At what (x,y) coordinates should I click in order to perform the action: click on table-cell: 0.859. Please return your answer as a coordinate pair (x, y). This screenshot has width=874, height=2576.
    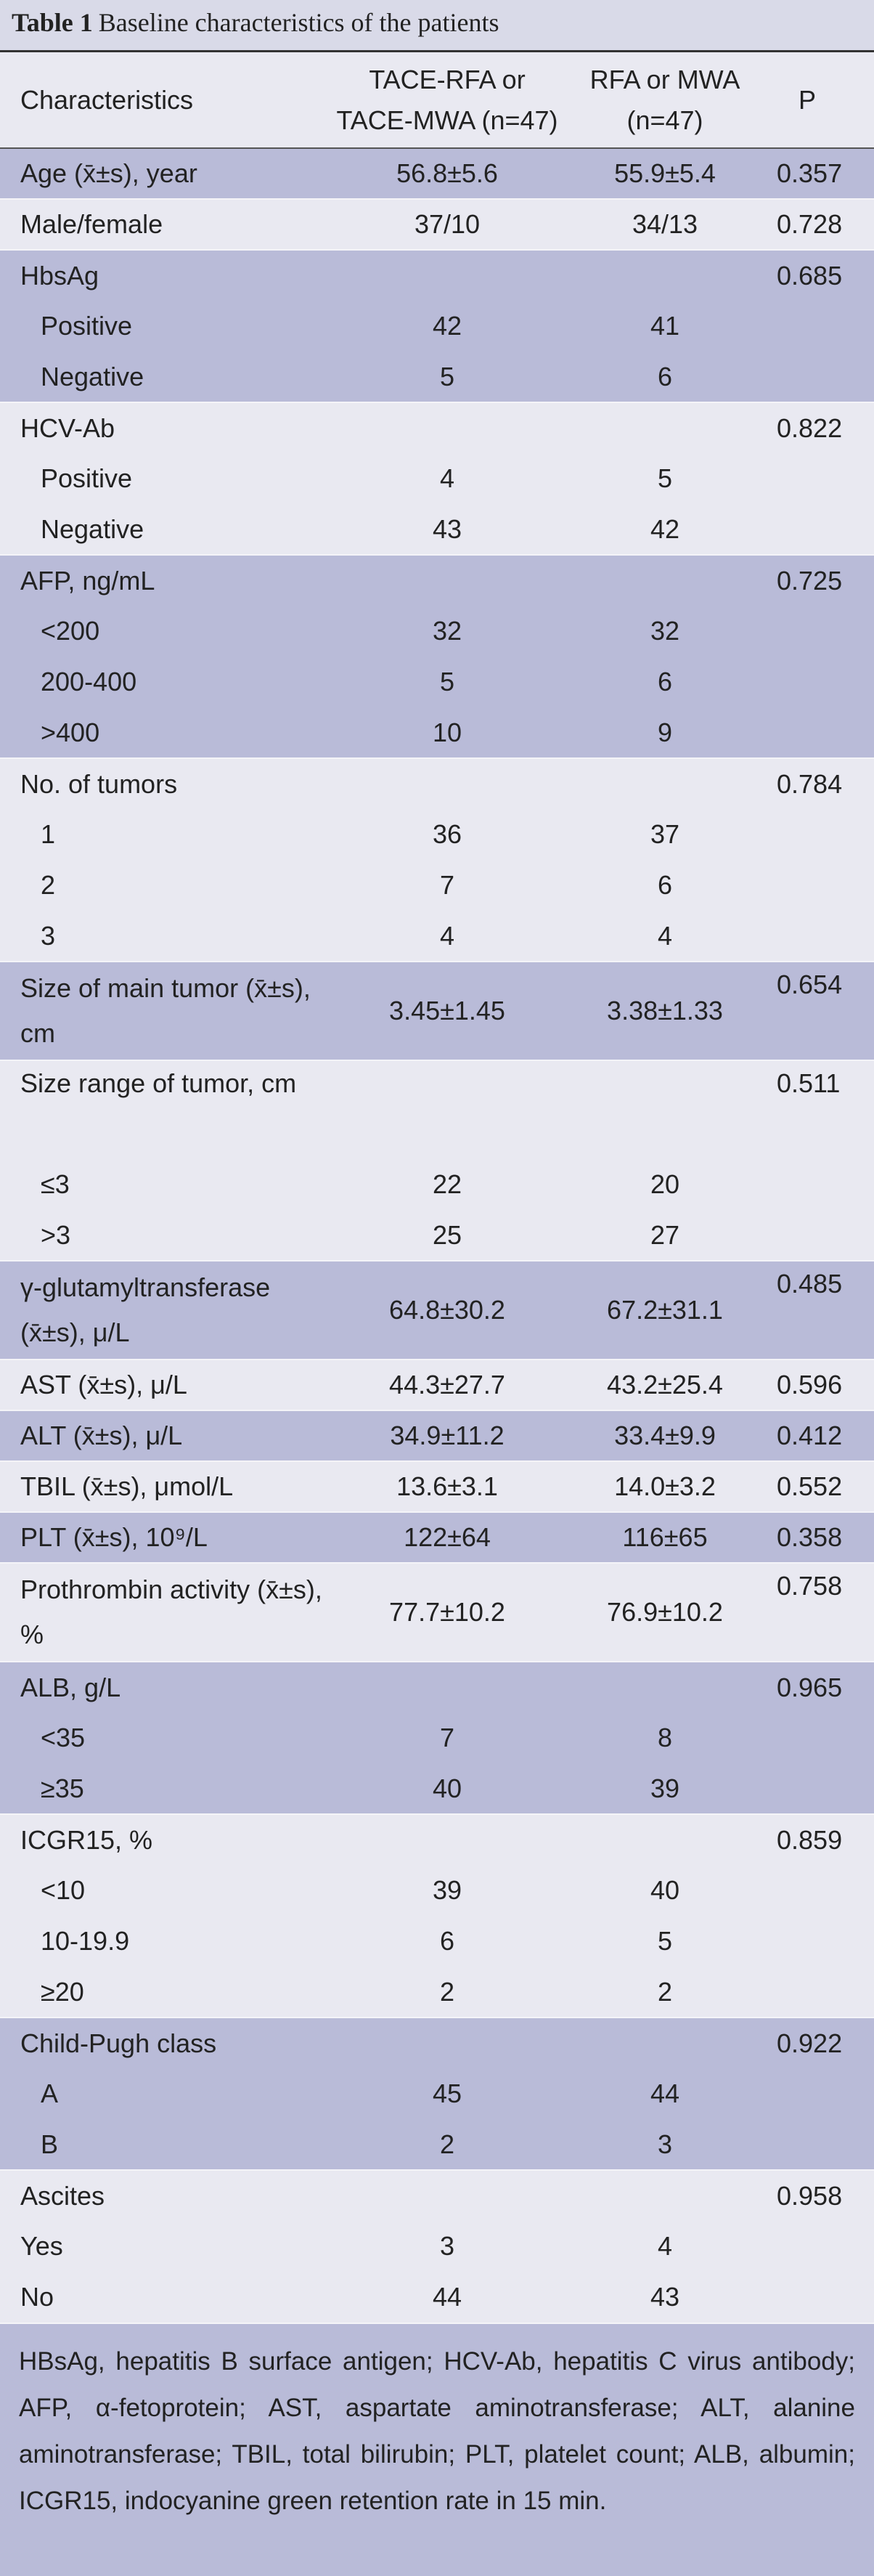
    Looking at the image, I should click on (810, 1839).